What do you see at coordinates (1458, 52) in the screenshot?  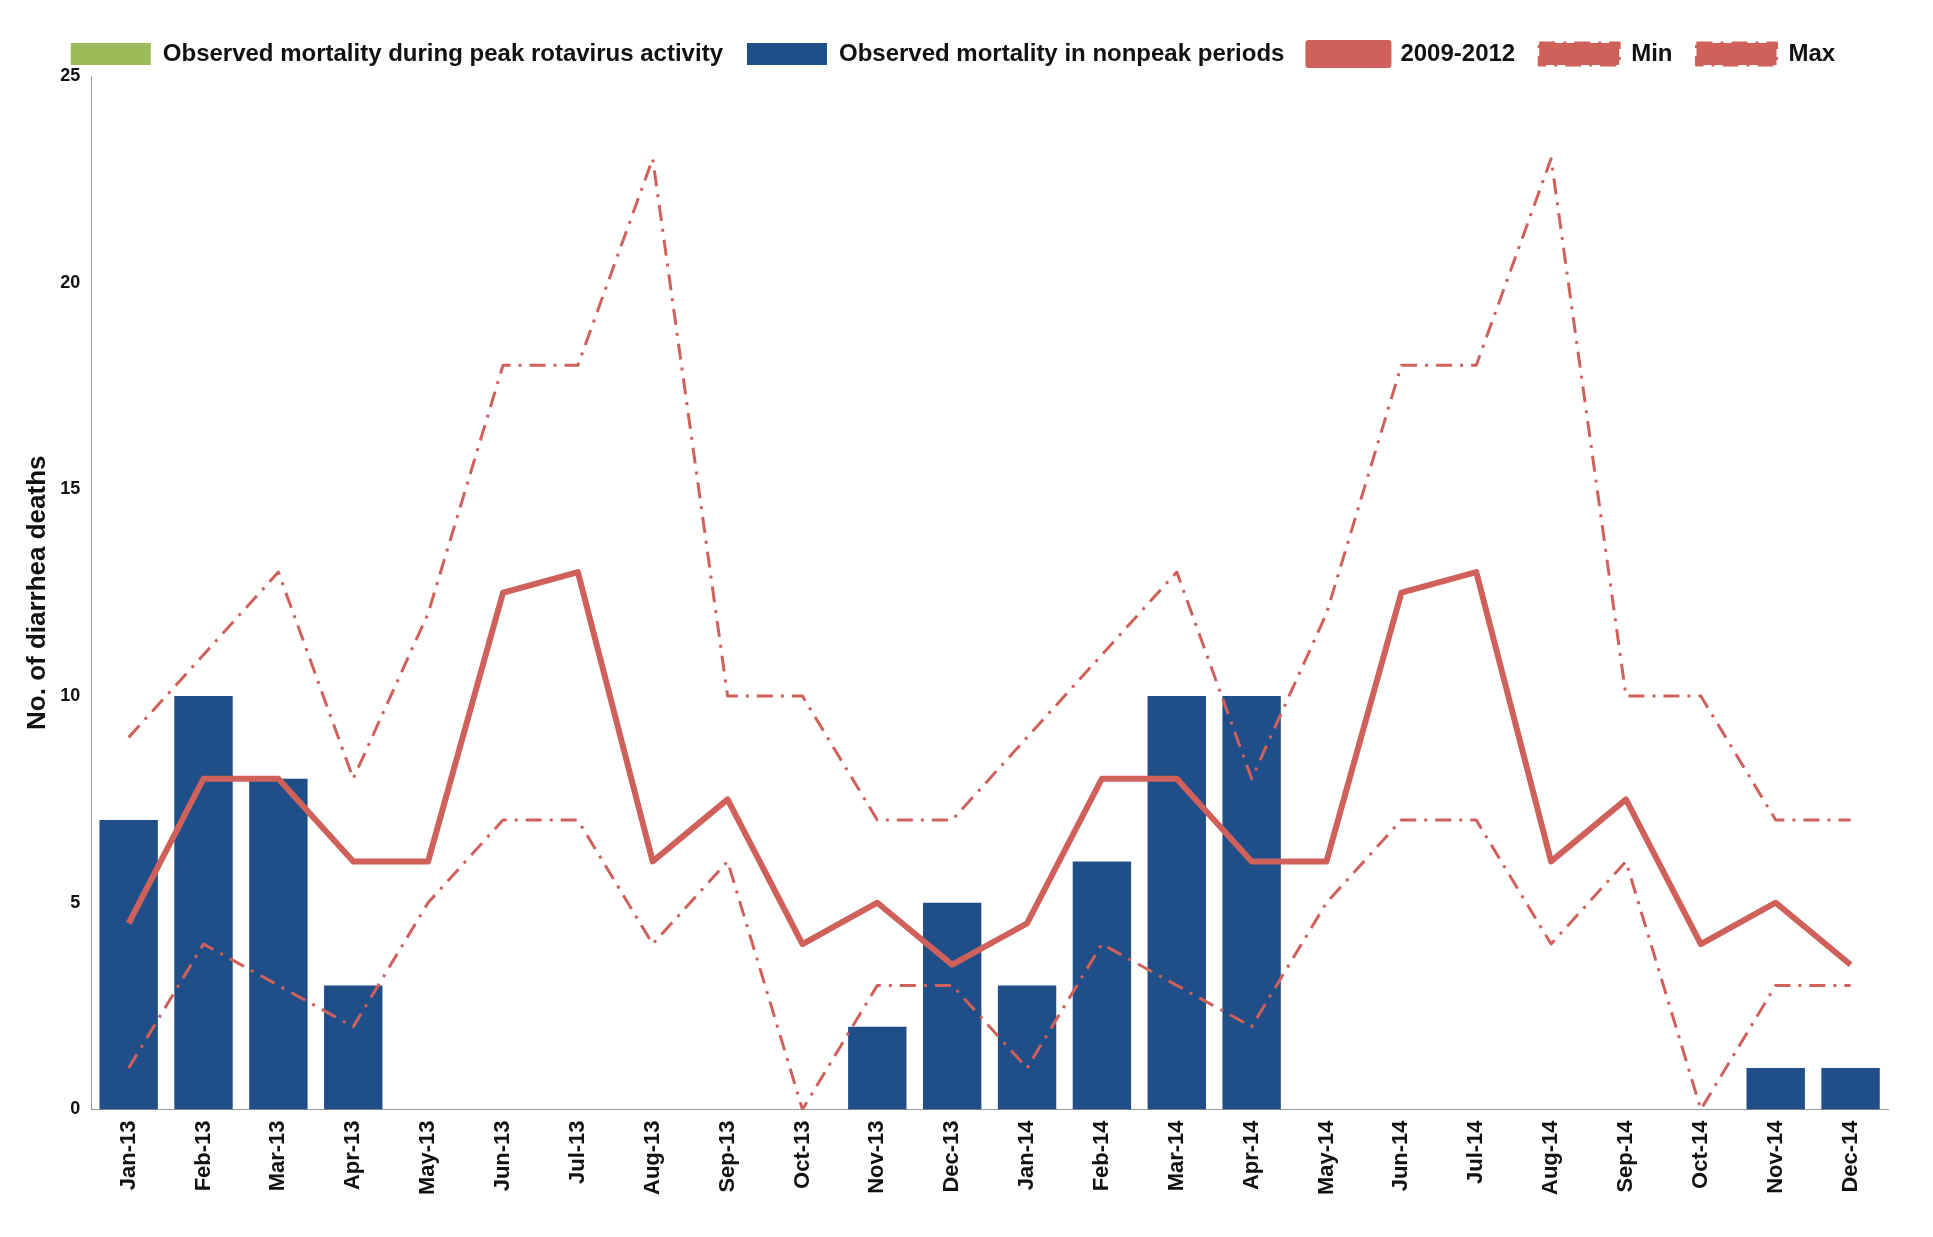 I see `legend-label: 2009-2012` at bounding box center [1458, 52].